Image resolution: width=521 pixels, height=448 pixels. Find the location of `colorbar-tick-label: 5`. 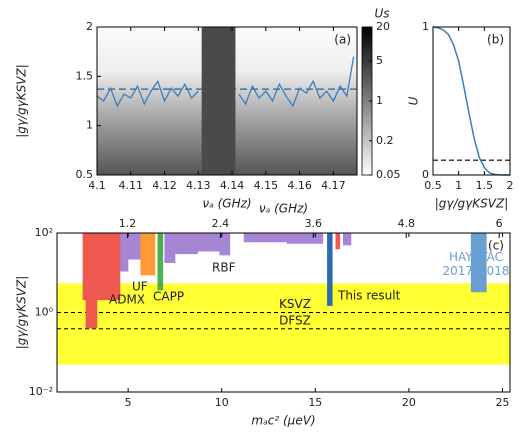

colorbar-tick-label: 5 is located at coordinates (379, 60).